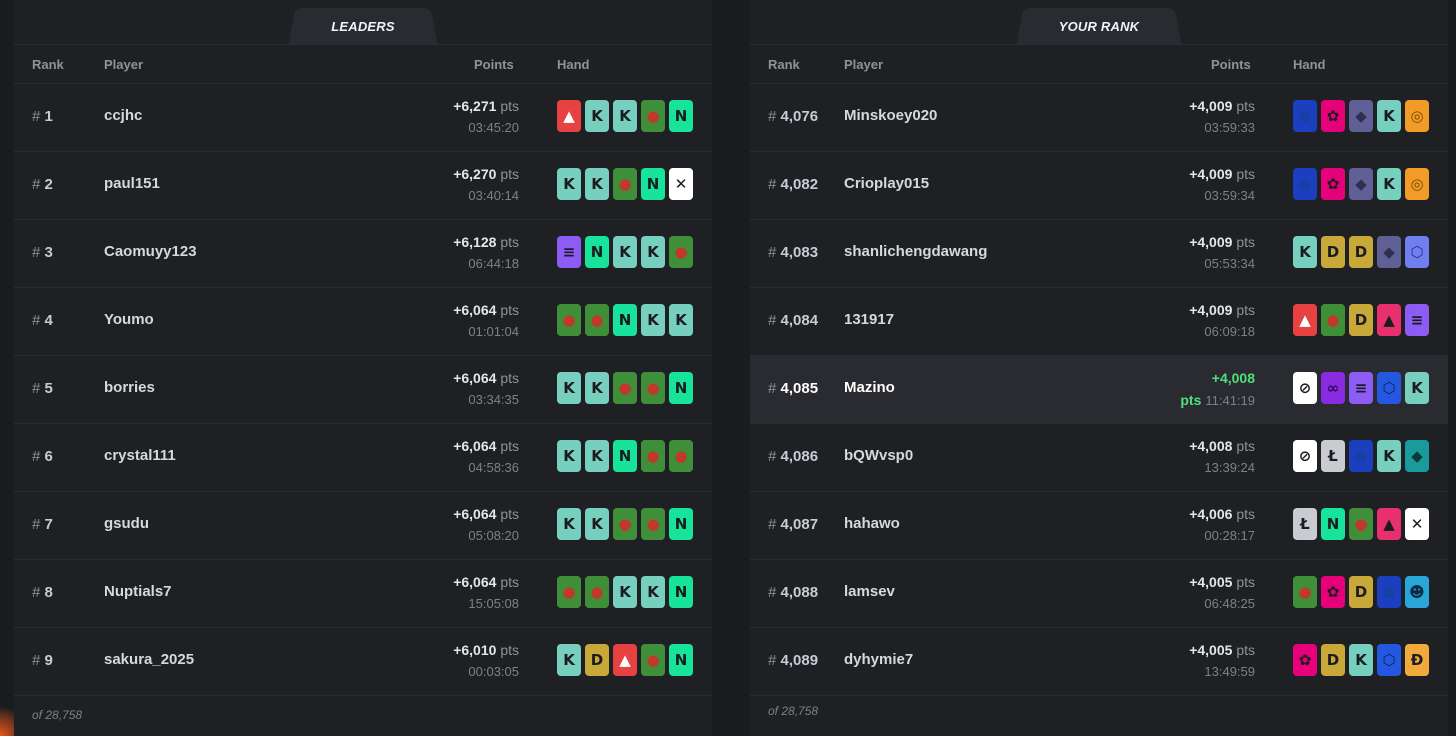  What do you see at coordinates (149, 659) in the screenshot?
I see `player-name: sakura_2025` at bounding box center [149, 659].